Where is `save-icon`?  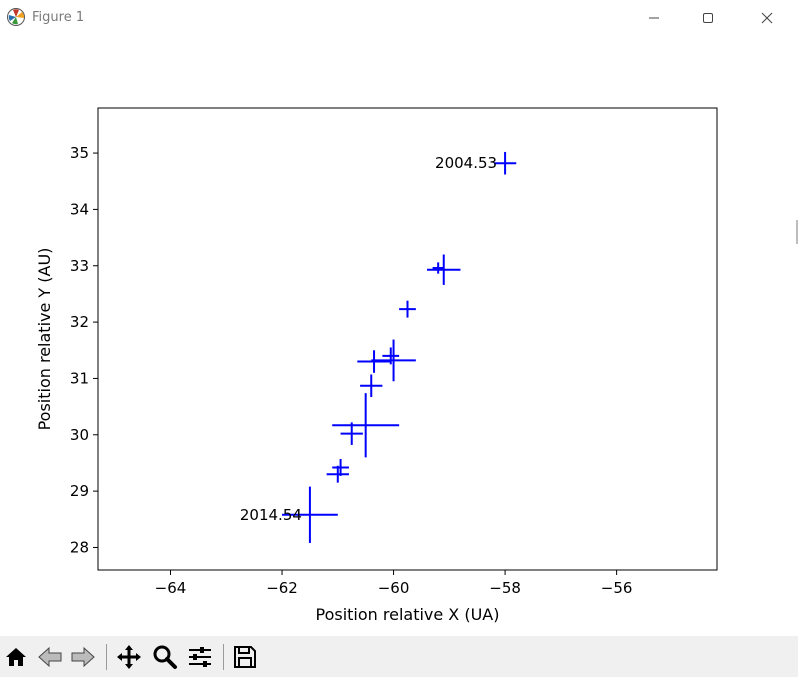
save-icon is located at coordinates (245, 657).